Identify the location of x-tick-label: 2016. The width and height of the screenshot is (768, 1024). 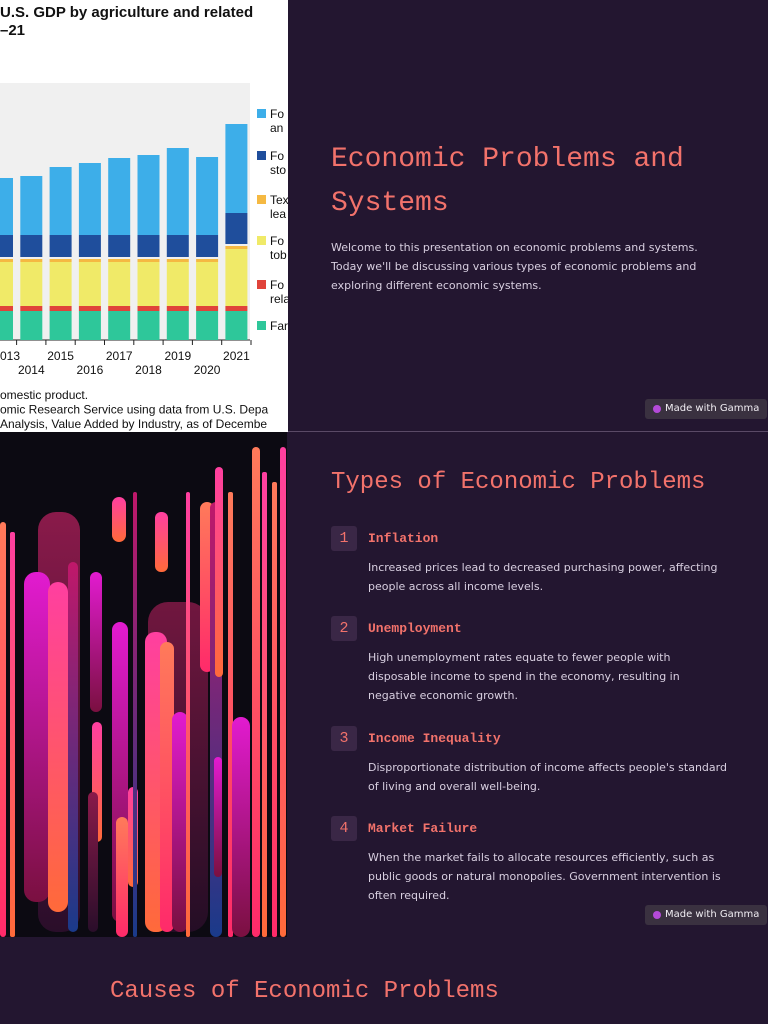
(90, 370).